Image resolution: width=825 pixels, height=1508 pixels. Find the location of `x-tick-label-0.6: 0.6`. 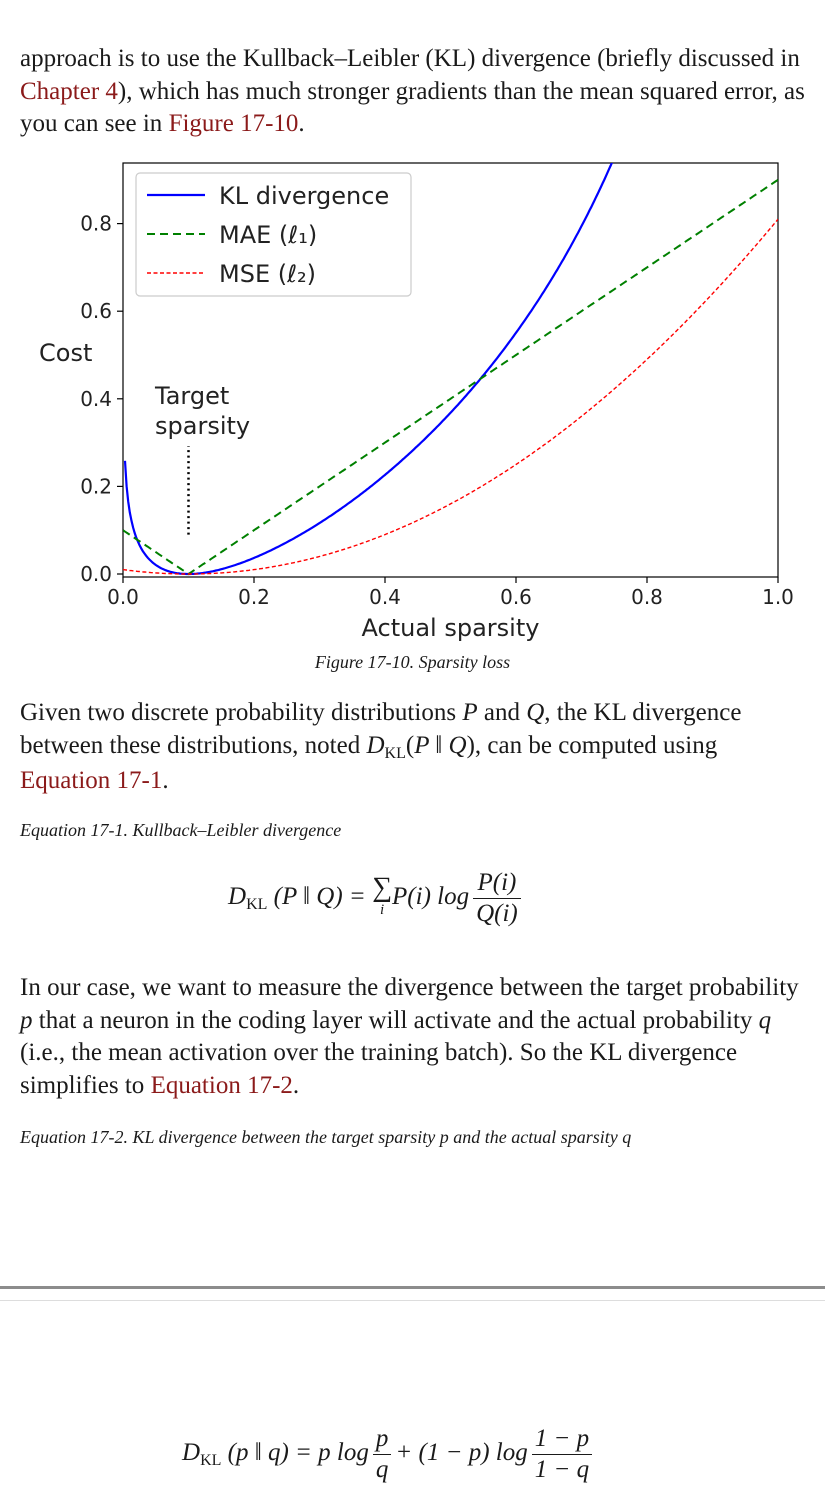

x-tick-label-0.6: 0.6 is located at coordinates (516, 597).